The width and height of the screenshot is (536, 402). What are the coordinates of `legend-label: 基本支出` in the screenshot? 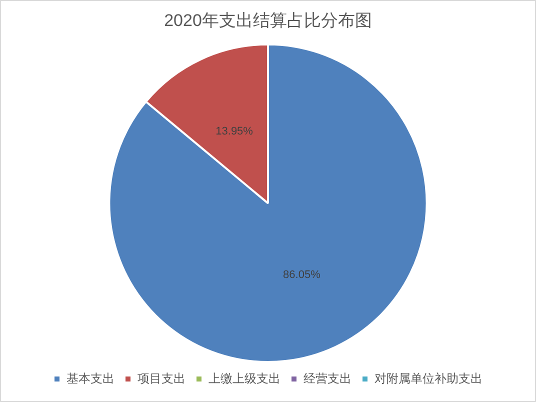 It's located at (90, 378).